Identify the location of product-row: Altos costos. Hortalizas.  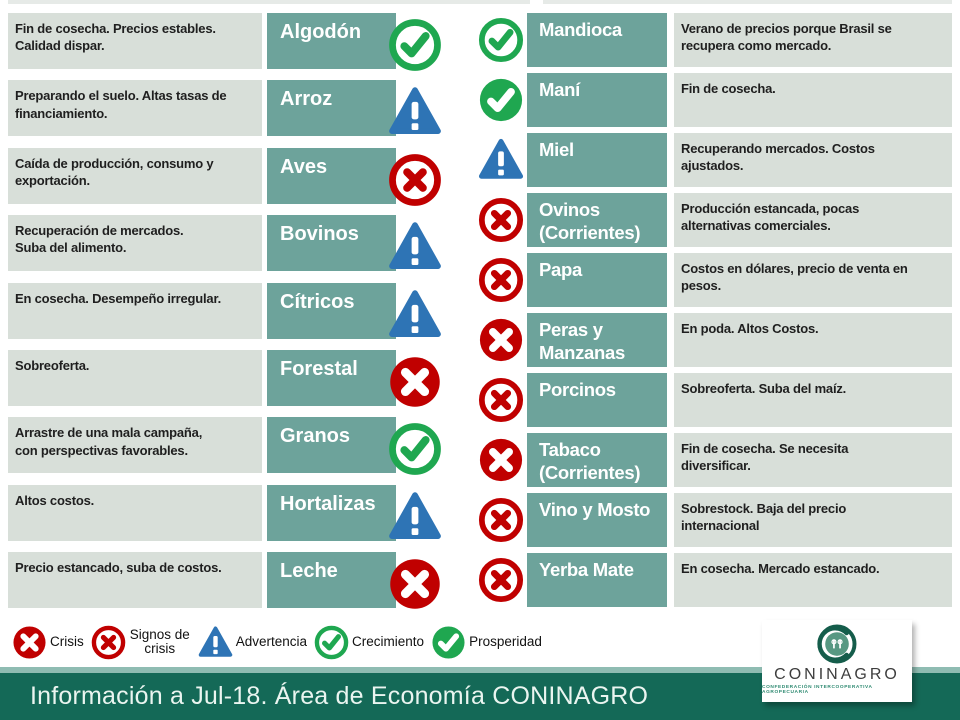
(234, 514).